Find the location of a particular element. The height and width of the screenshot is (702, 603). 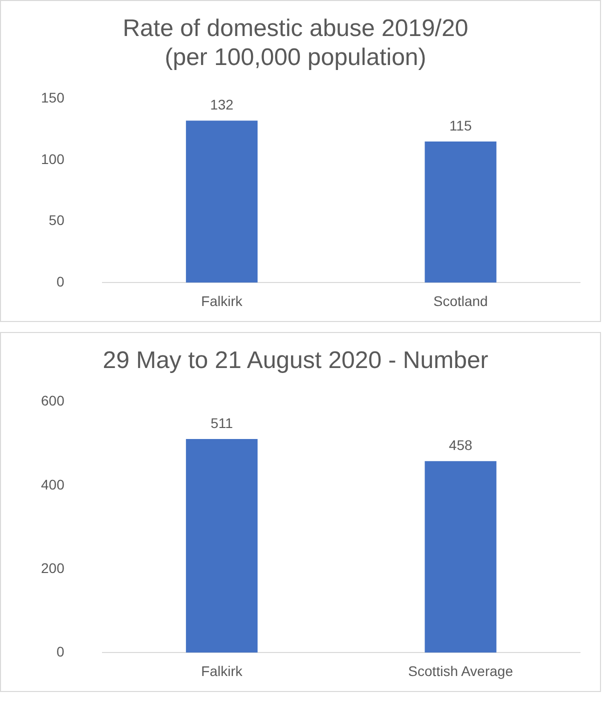

data-label: 115 is located at coordinates (460, 125).